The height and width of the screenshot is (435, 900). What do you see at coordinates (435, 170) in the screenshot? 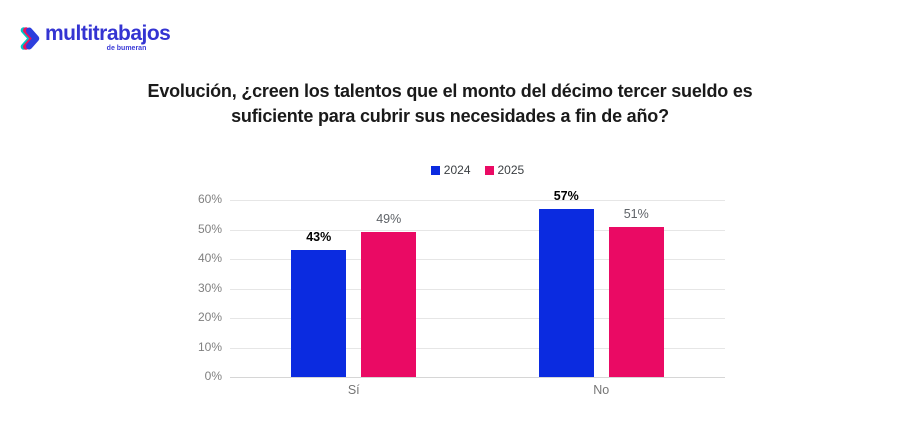
I see `legend-marker-2024` at bounding box center [435, 170].